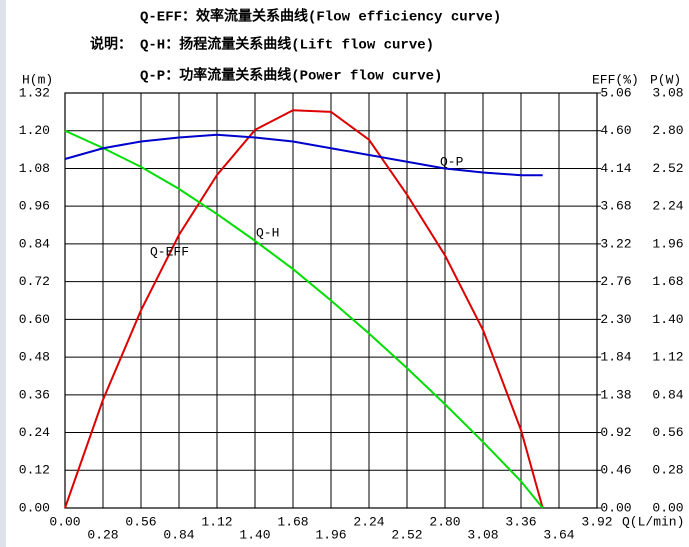 Image resolution: width=689 pixels, height=547 pixels. Describe the element at coordinates (34, 470) in the screenshot. I see `y-tick-label: 0.12` at that location.